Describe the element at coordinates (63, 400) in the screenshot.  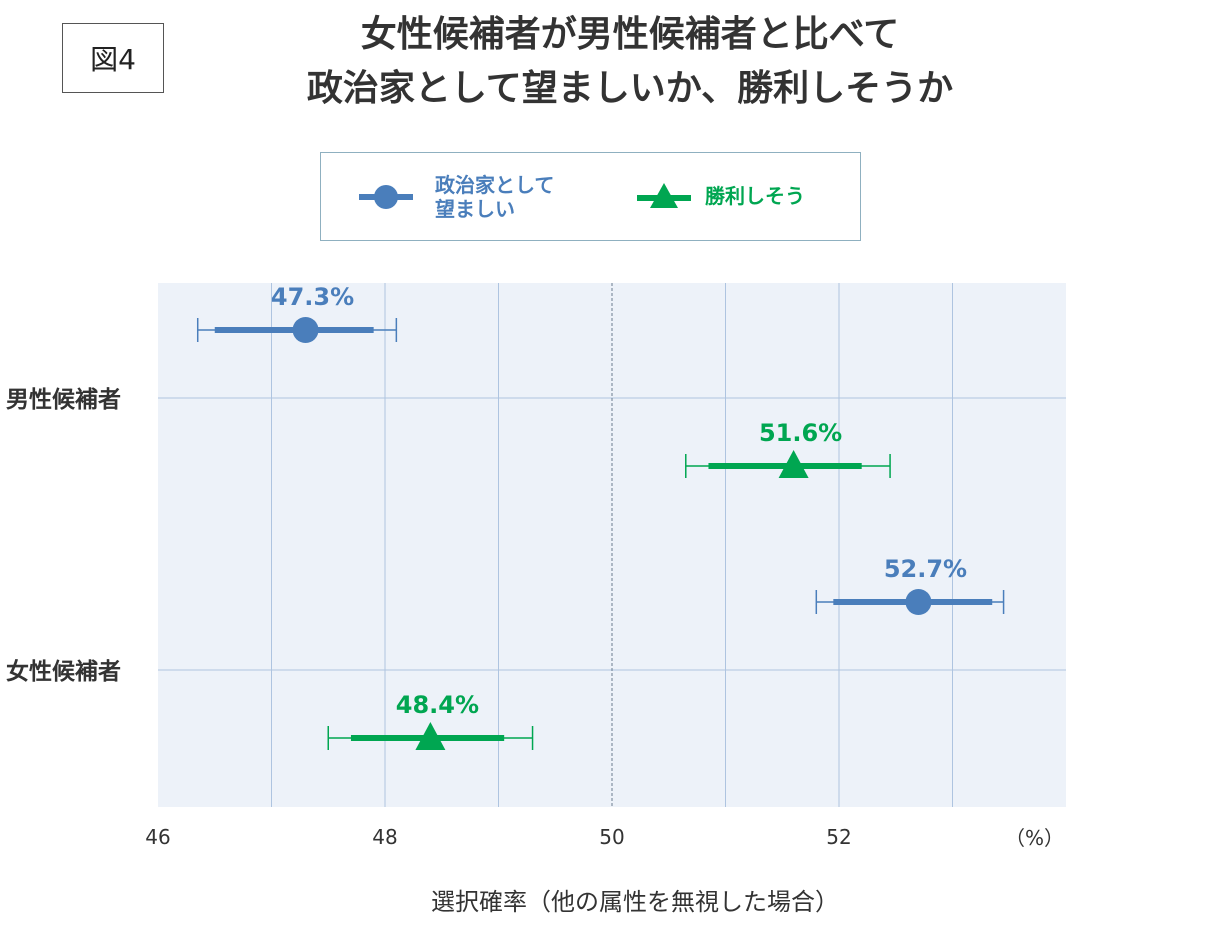
I see `y-category-label: 男性候補者` at that location.